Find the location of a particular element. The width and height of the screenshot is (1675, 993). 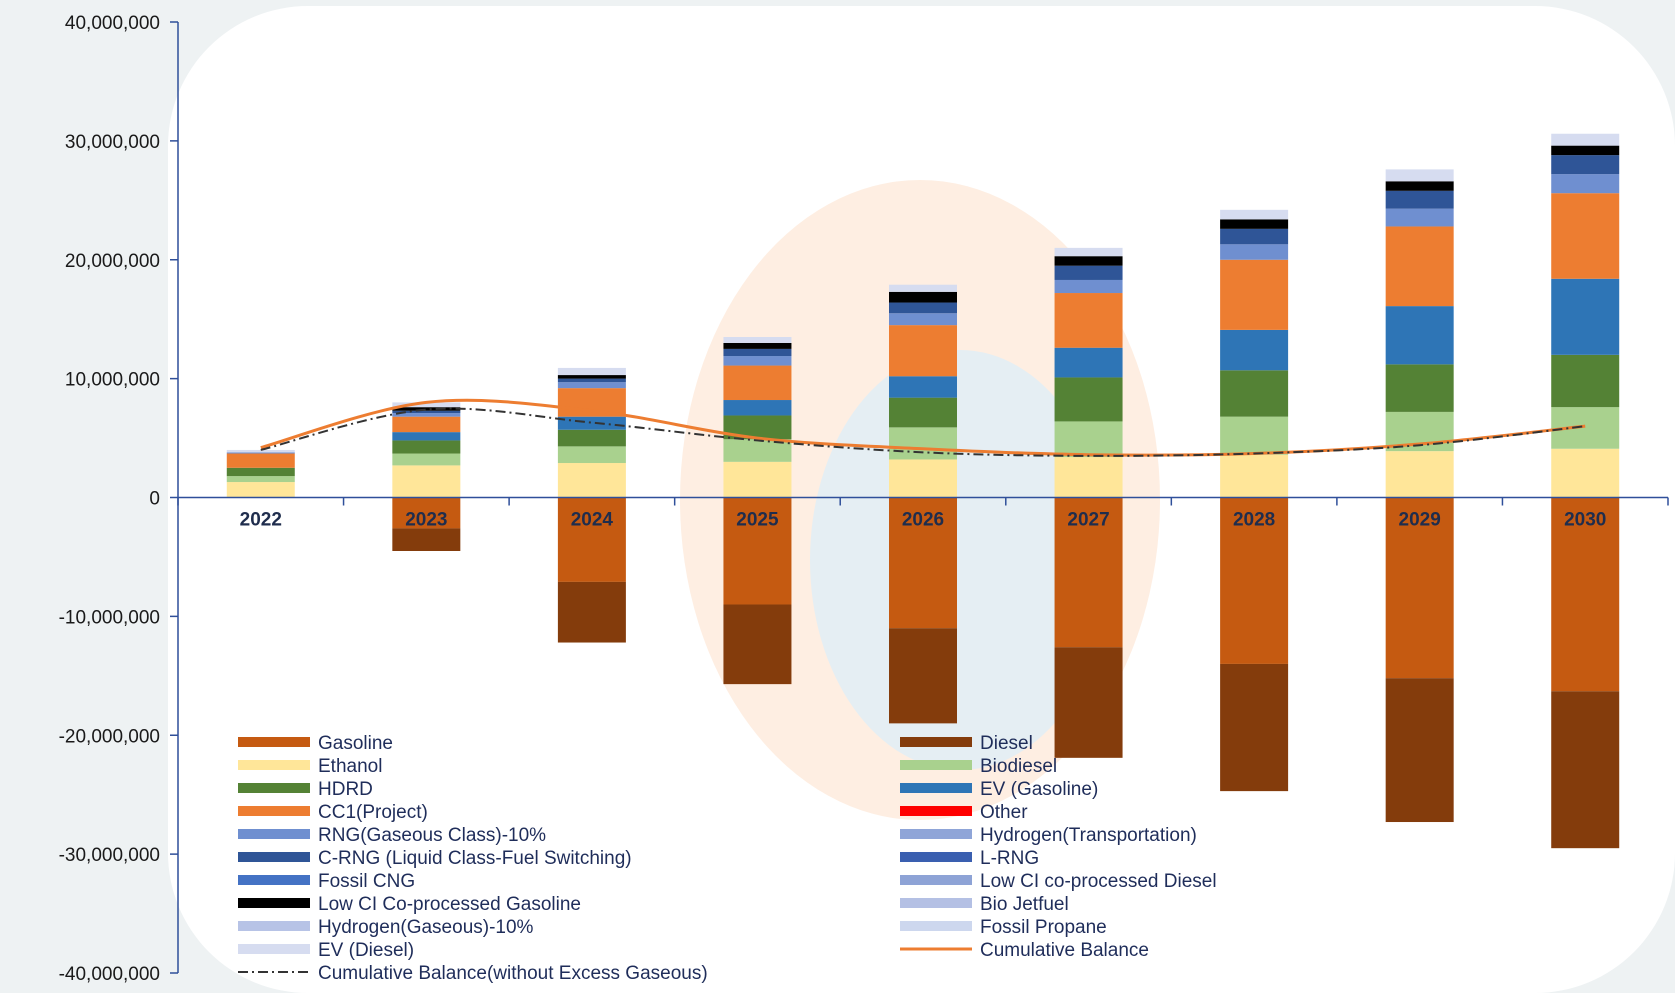

x-tick-label: 2022 is located at coordinates (261, 520).